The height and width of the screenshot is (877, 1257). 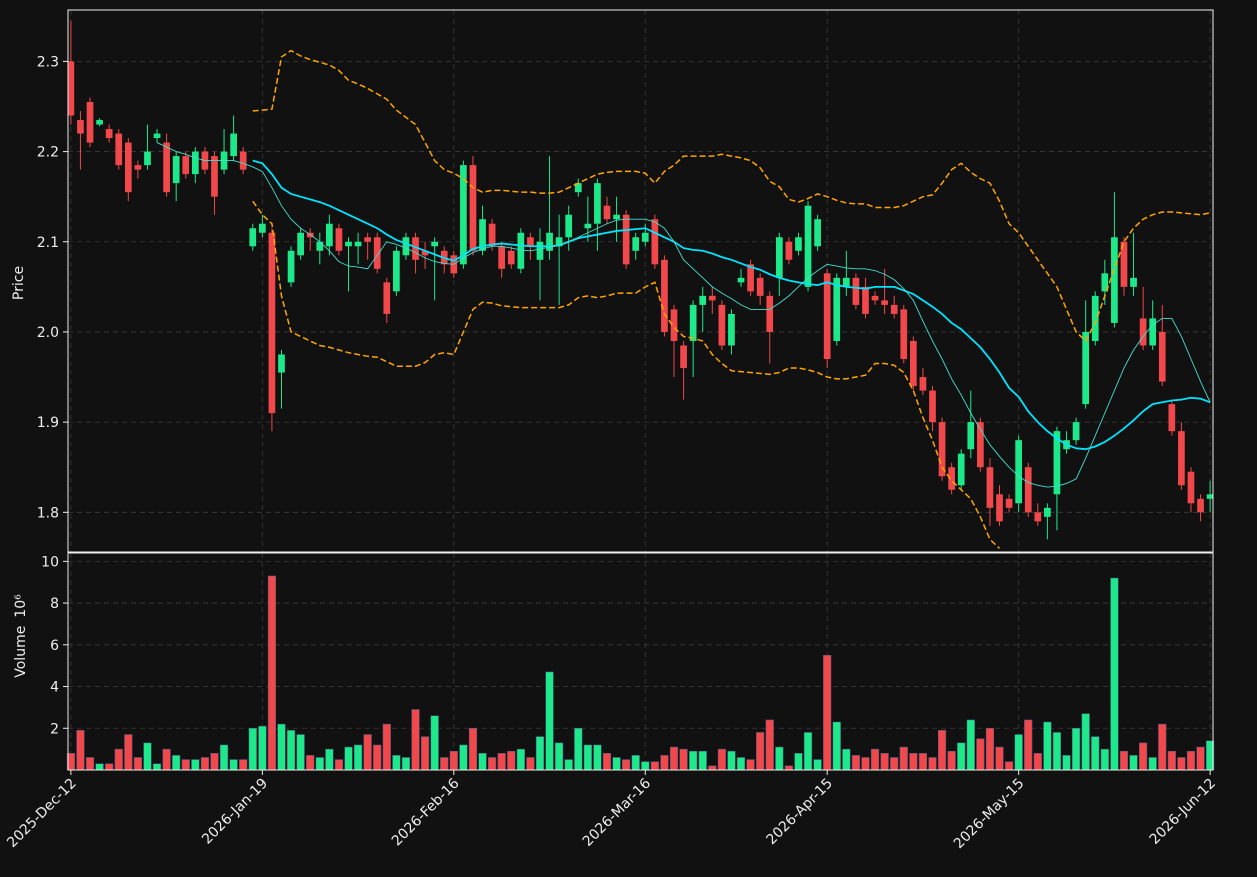 I want to click on y-tick-label: 2.3, so click(x=48, y=62).